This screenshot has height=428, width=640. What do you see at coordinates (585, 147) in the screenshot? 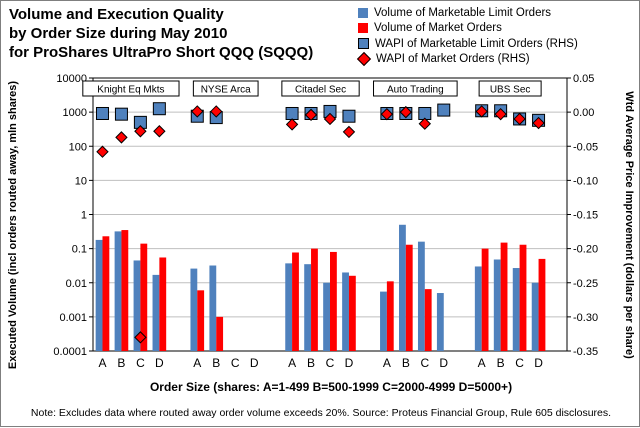
I see `y-right-tick-label: -0.05` at bounding box center [585, 147].